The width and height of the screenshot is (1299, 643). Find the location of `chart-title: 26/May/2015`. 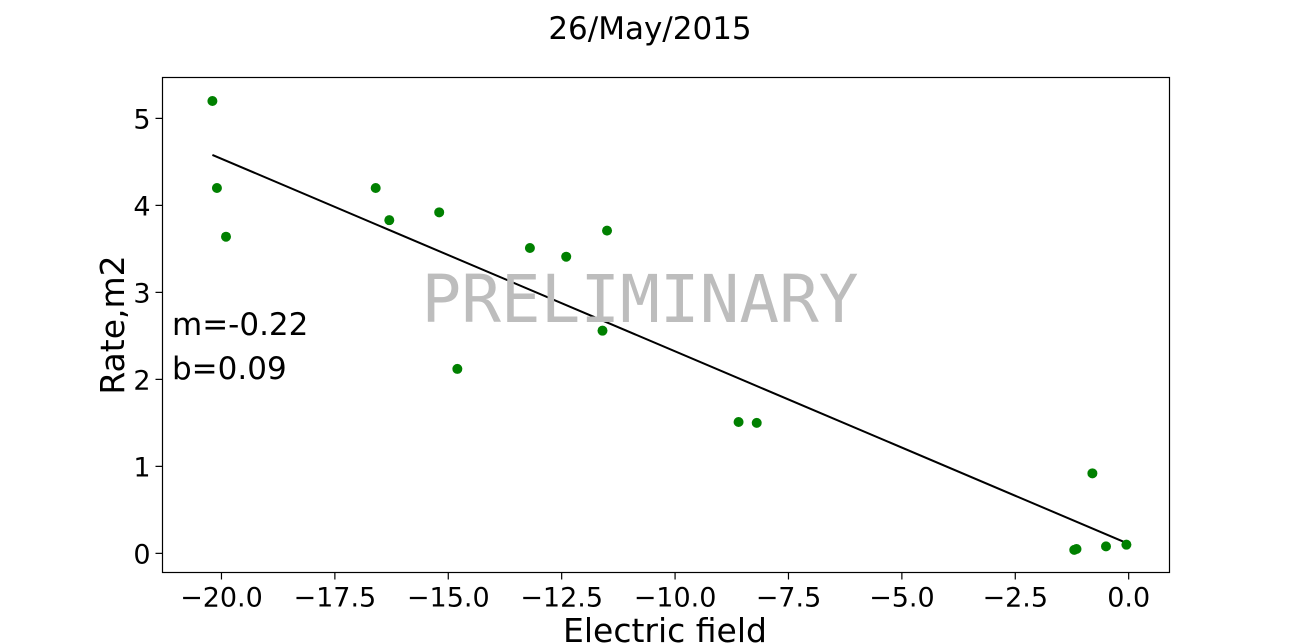

chart-title: 26/May/2015 is located at coordinates (649, 29).